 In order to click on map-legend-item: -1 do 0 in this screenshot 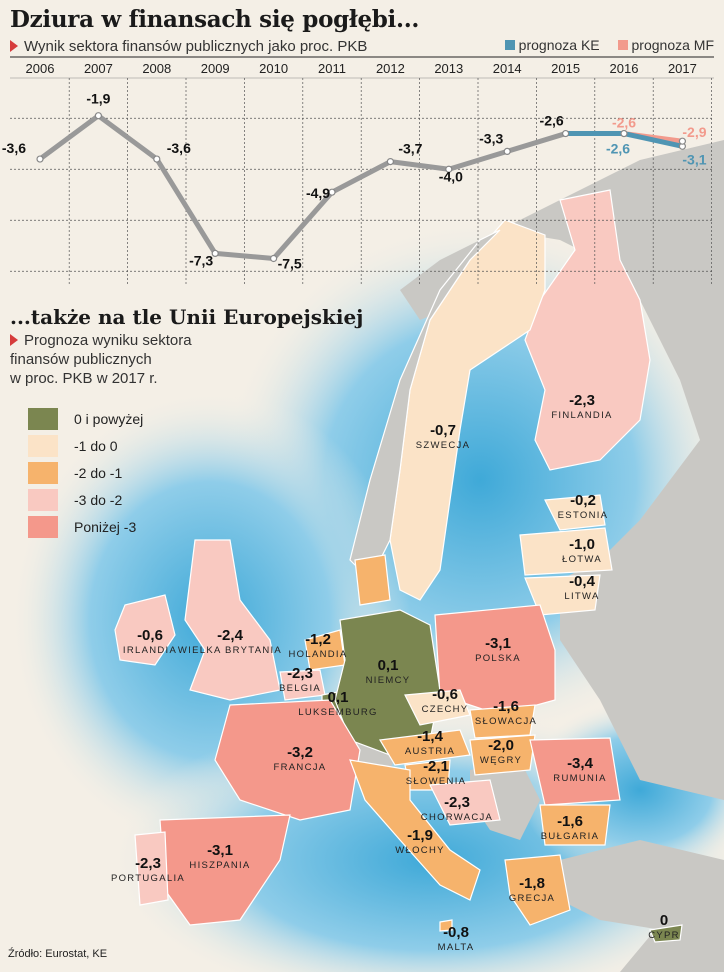, I will do `click(85, 445)`.